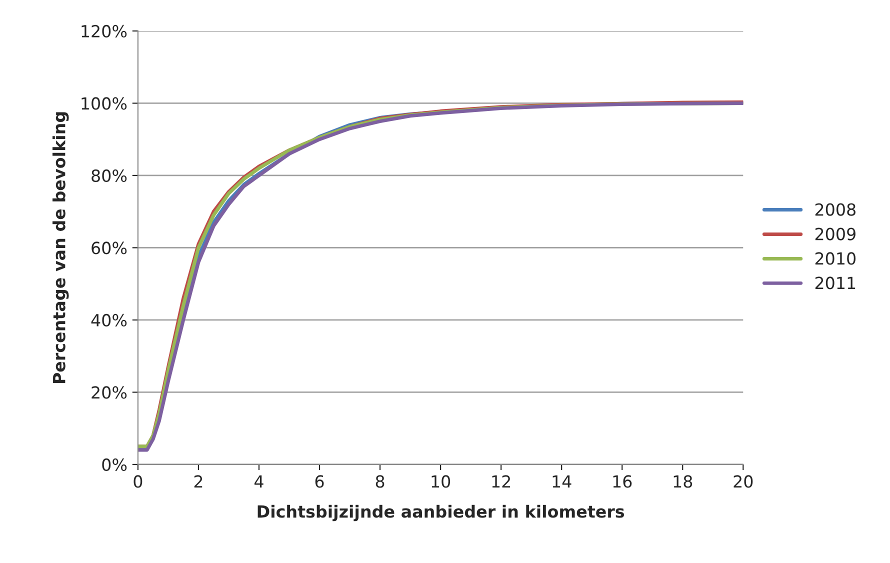 This screenshot has width=890, height=563. I want to click on x-tick-label: 0, so click(138, 481).